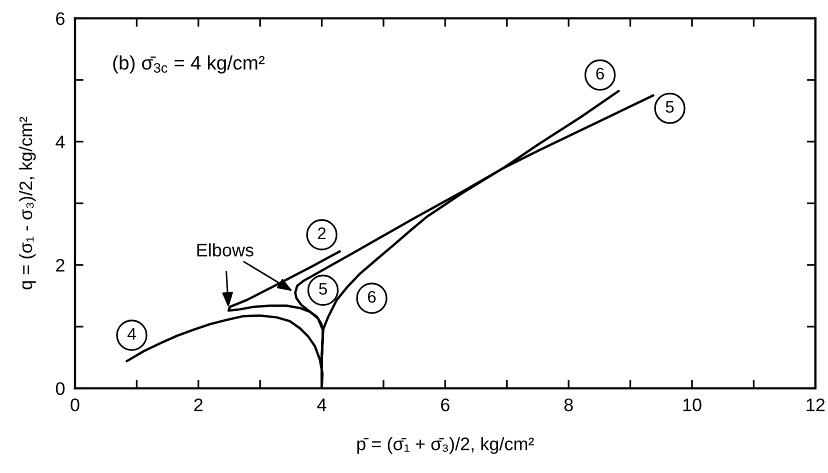 This screenshot has height=473, width=828. I want to click on y-tick-label: 0, so click(60, 389).